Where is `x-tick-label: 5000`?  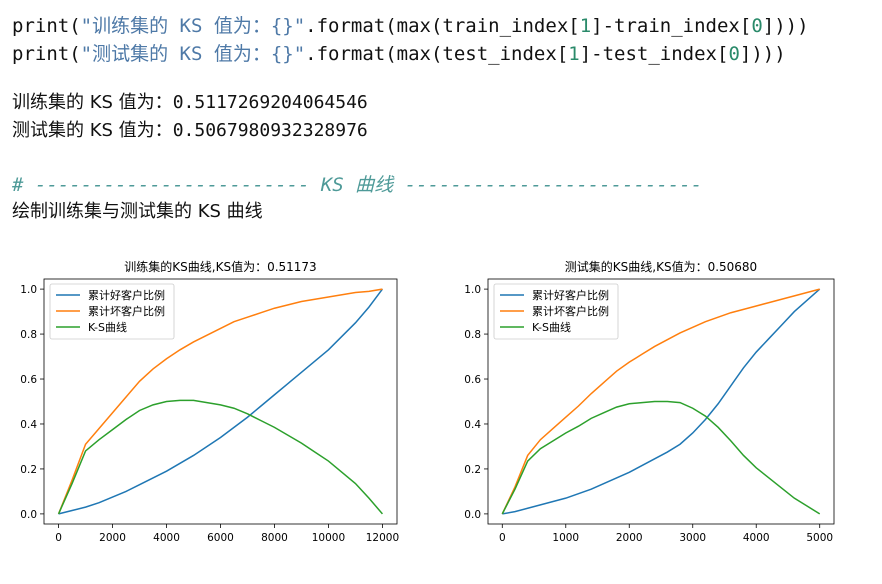 x-tick-label: 5000 is located at coordinates (819, 538).